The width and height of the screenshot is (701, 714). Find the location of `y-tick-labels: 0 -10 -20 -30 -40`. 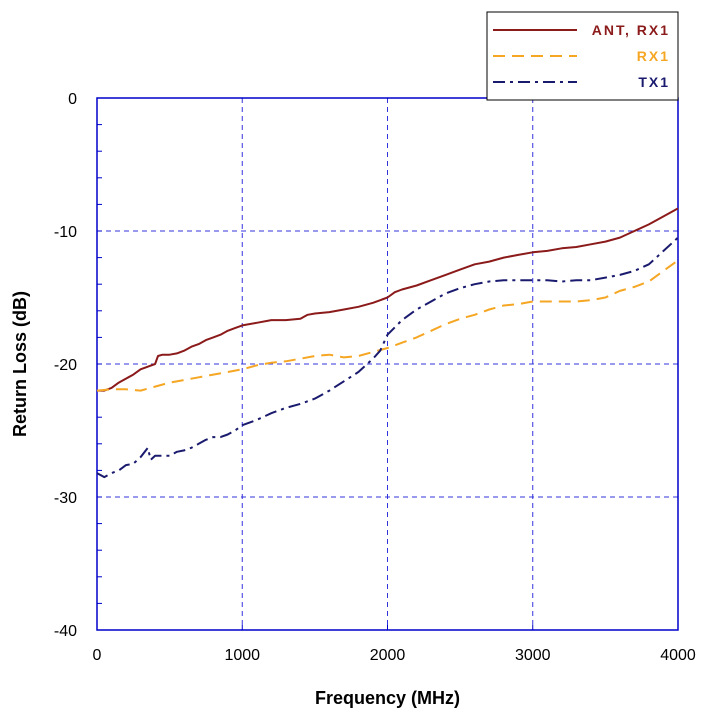

y-tick-labels: 0 -10 -20 -30 -40 is located at coordinates (65, 365).